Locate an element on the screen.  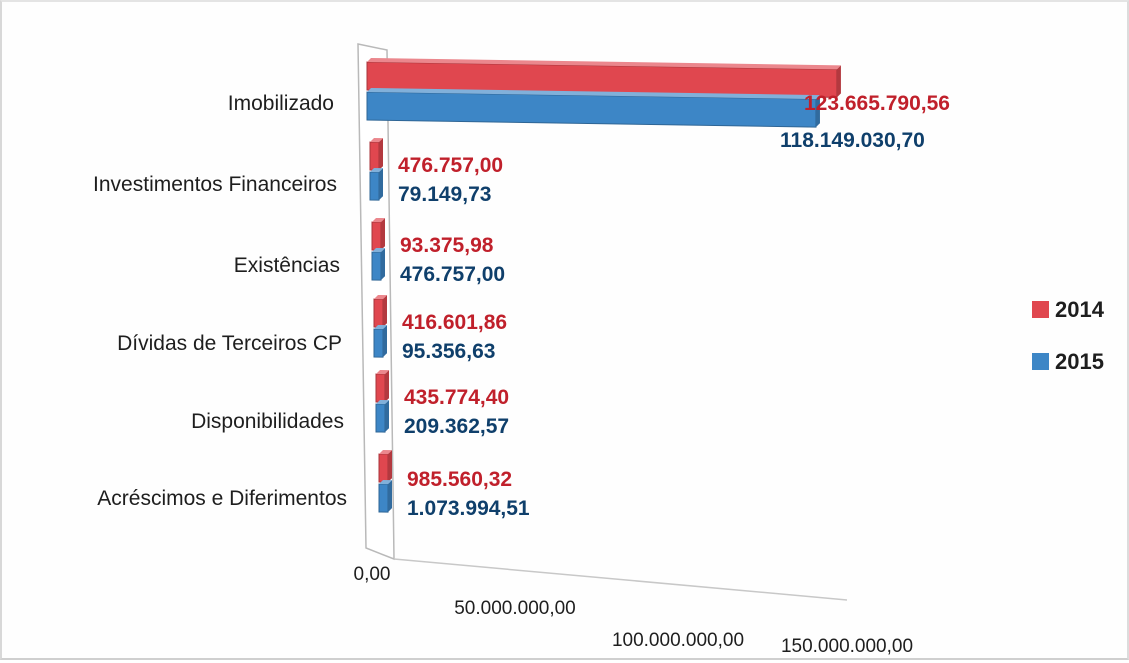
x-tick-label-3: 100.000.000,00 is located at coordinates (678, 640).